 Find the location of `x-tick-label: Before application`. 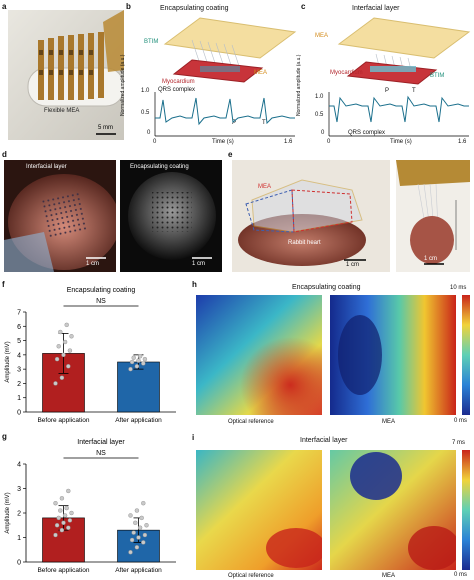

x-tick-label: Before application is located at coordinates (63, 570).